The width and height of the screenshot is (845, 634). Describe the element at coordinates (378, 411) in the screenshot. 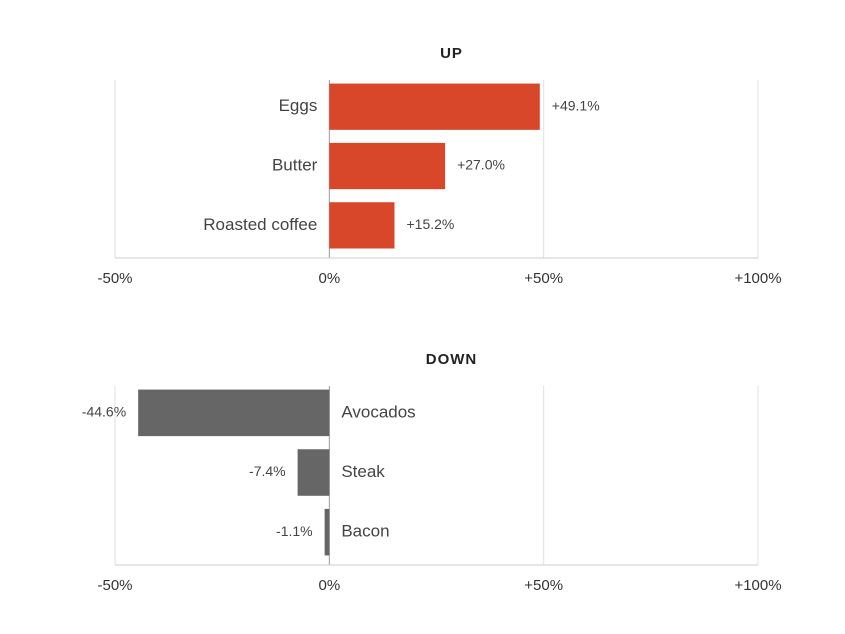

I see `category-label: Avocados` at that location.